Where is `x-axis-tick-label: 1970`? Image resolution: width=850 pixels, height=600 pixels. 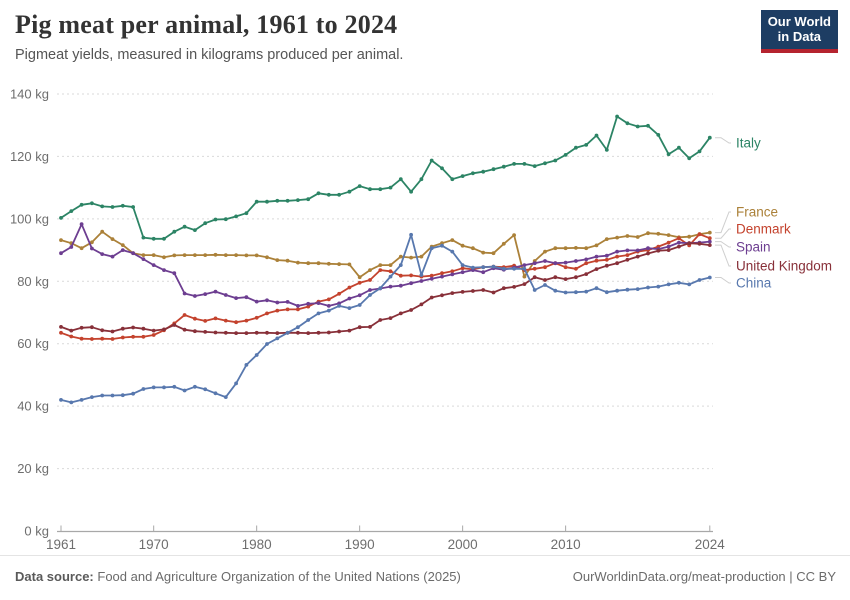
x-axis-tick-label: 1970 is located at coordinates (154, 544).